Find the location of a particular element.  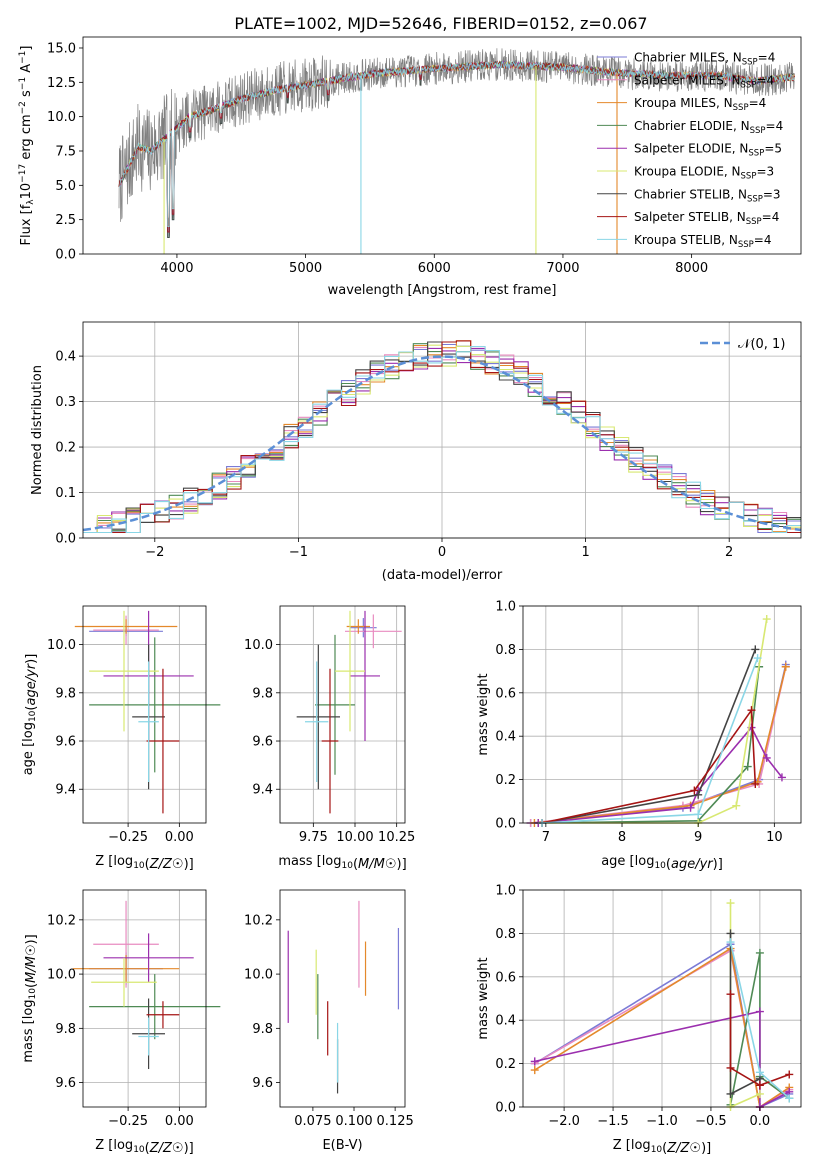

y-tick-label: 7.5 is located at coordinates (65, 151).